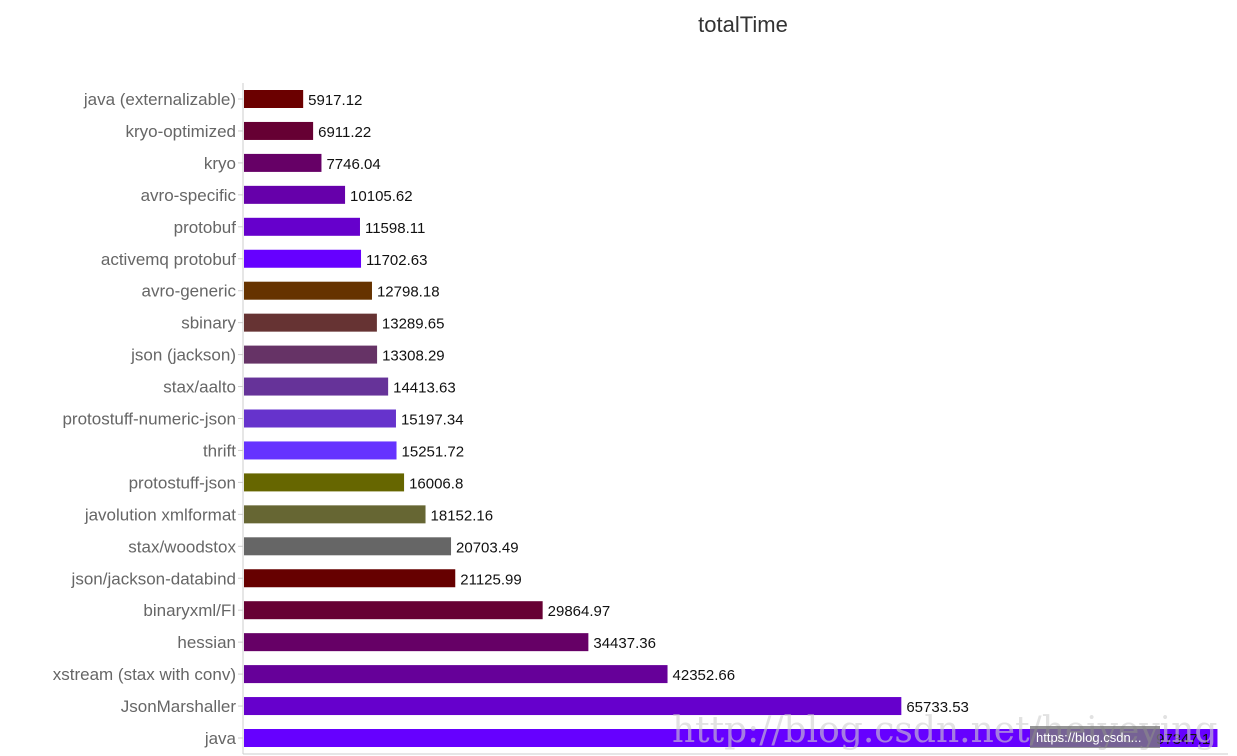  Describe the element at coordinates (396, 260) in the screenshot. I see `value-label: 11702.63` at that location.